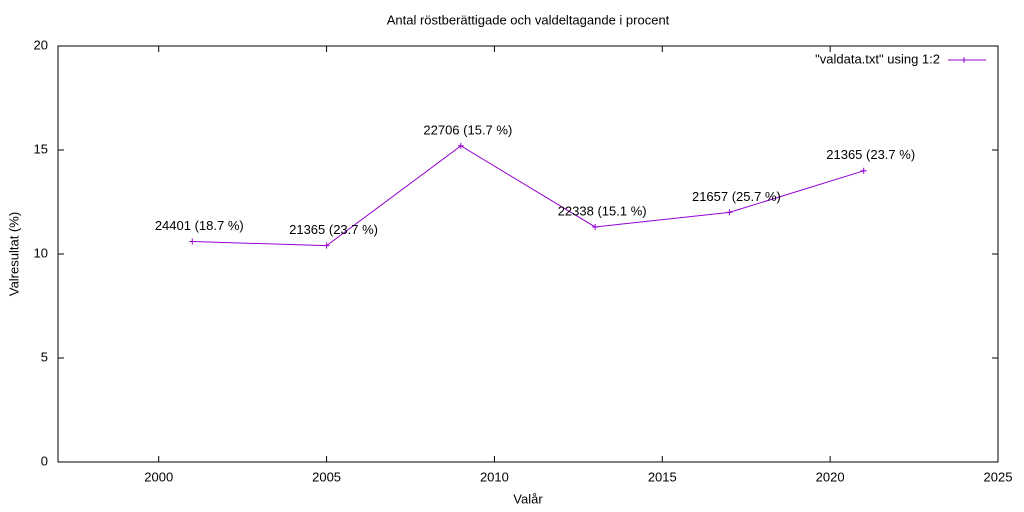 This screenshot has width=1024, height=512. Describe the element at coordinates (964, 60) in the screenshot. I see `legend-marker` at that location.